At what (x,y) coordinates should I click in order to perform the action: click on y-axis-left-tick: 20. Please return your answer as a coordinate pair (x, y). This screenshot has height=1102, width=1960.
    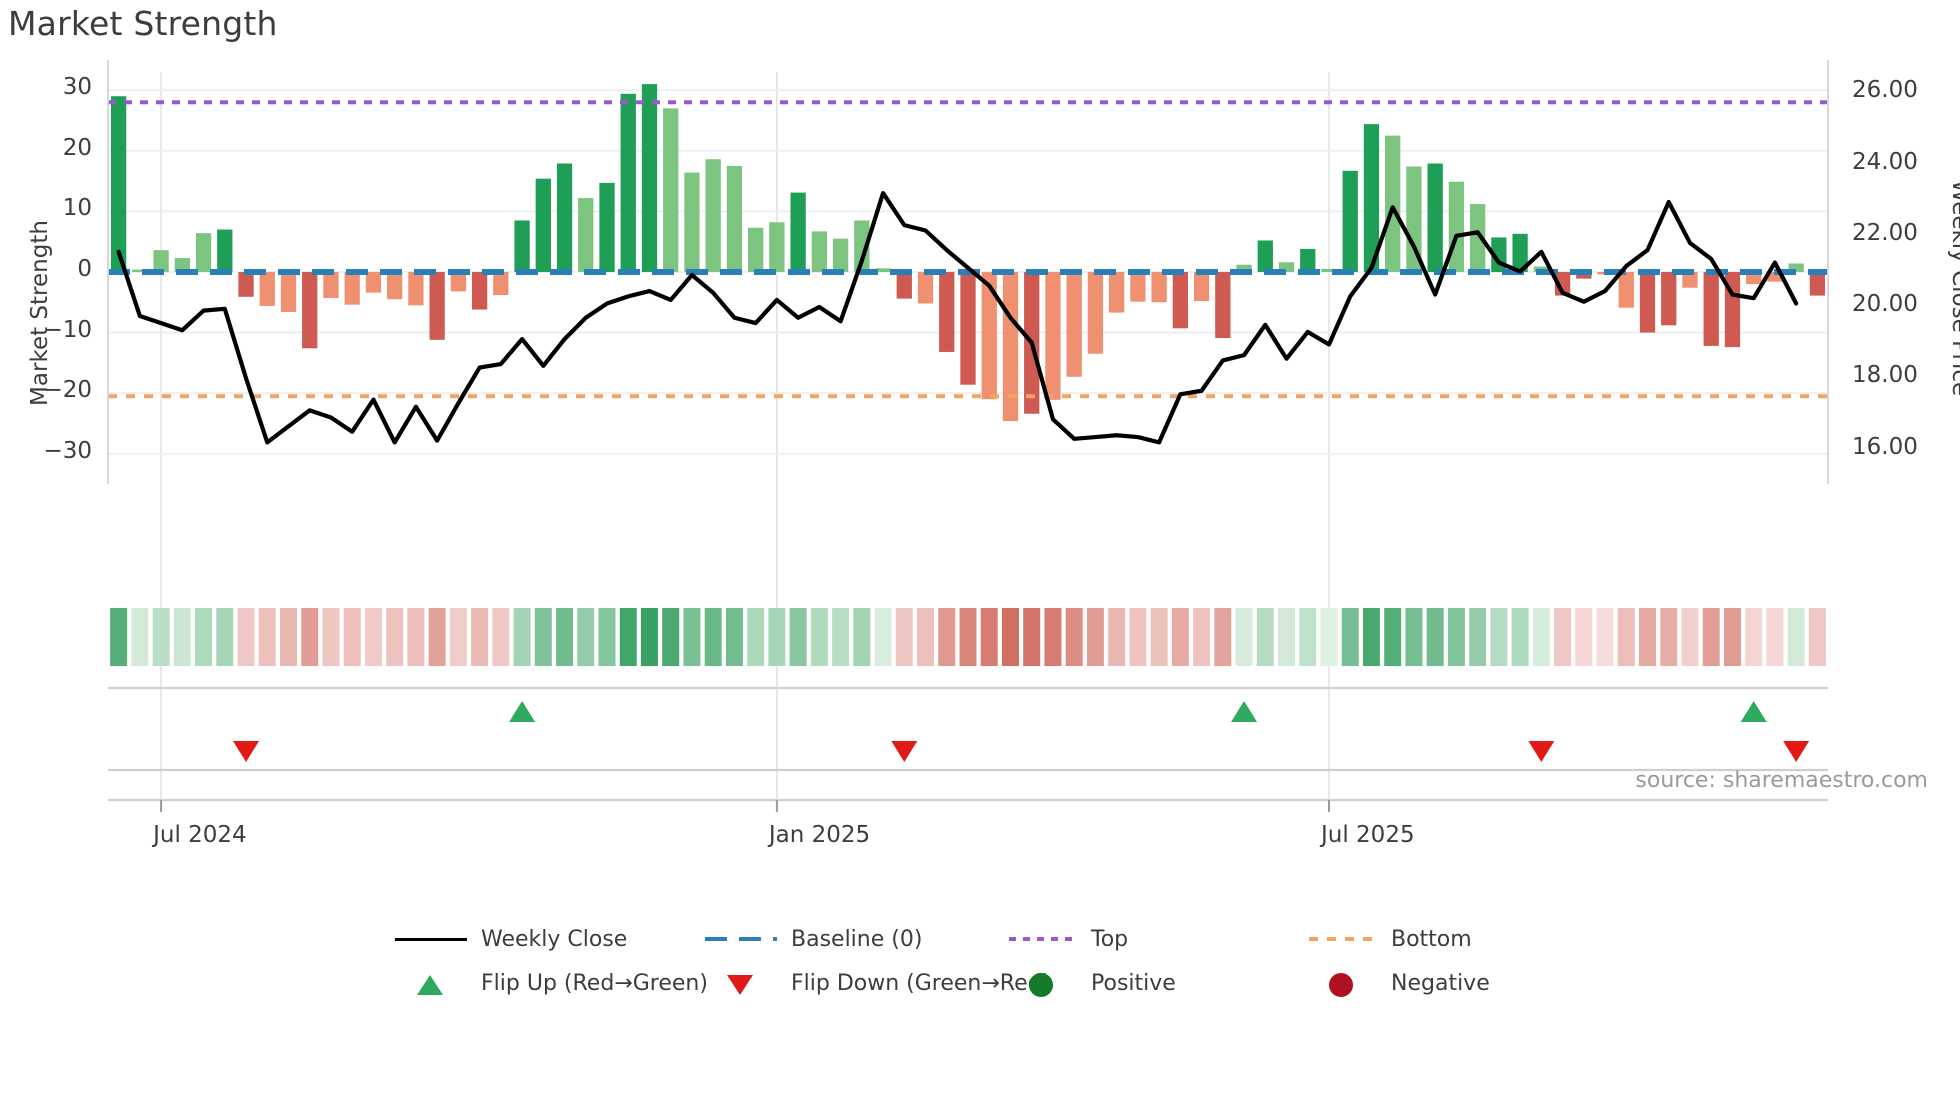
    Looking at the image, I should click on (77, 147).